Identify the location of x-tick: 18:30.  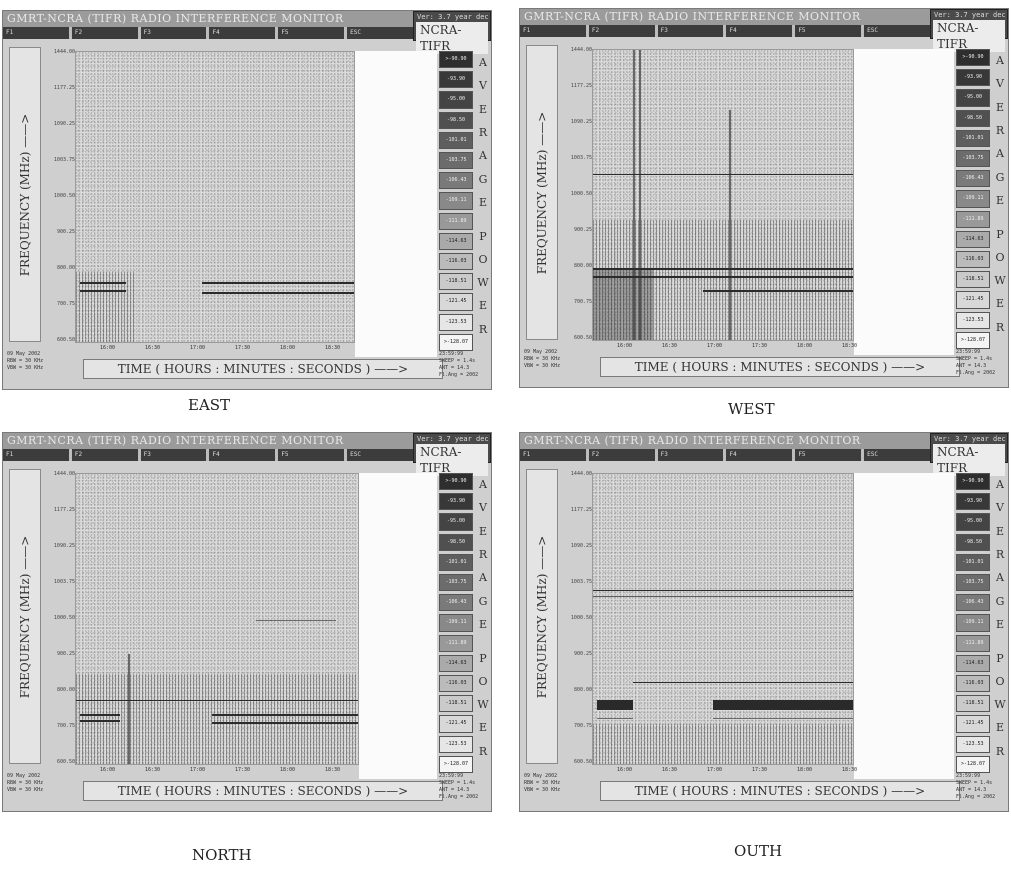
(849, 770).